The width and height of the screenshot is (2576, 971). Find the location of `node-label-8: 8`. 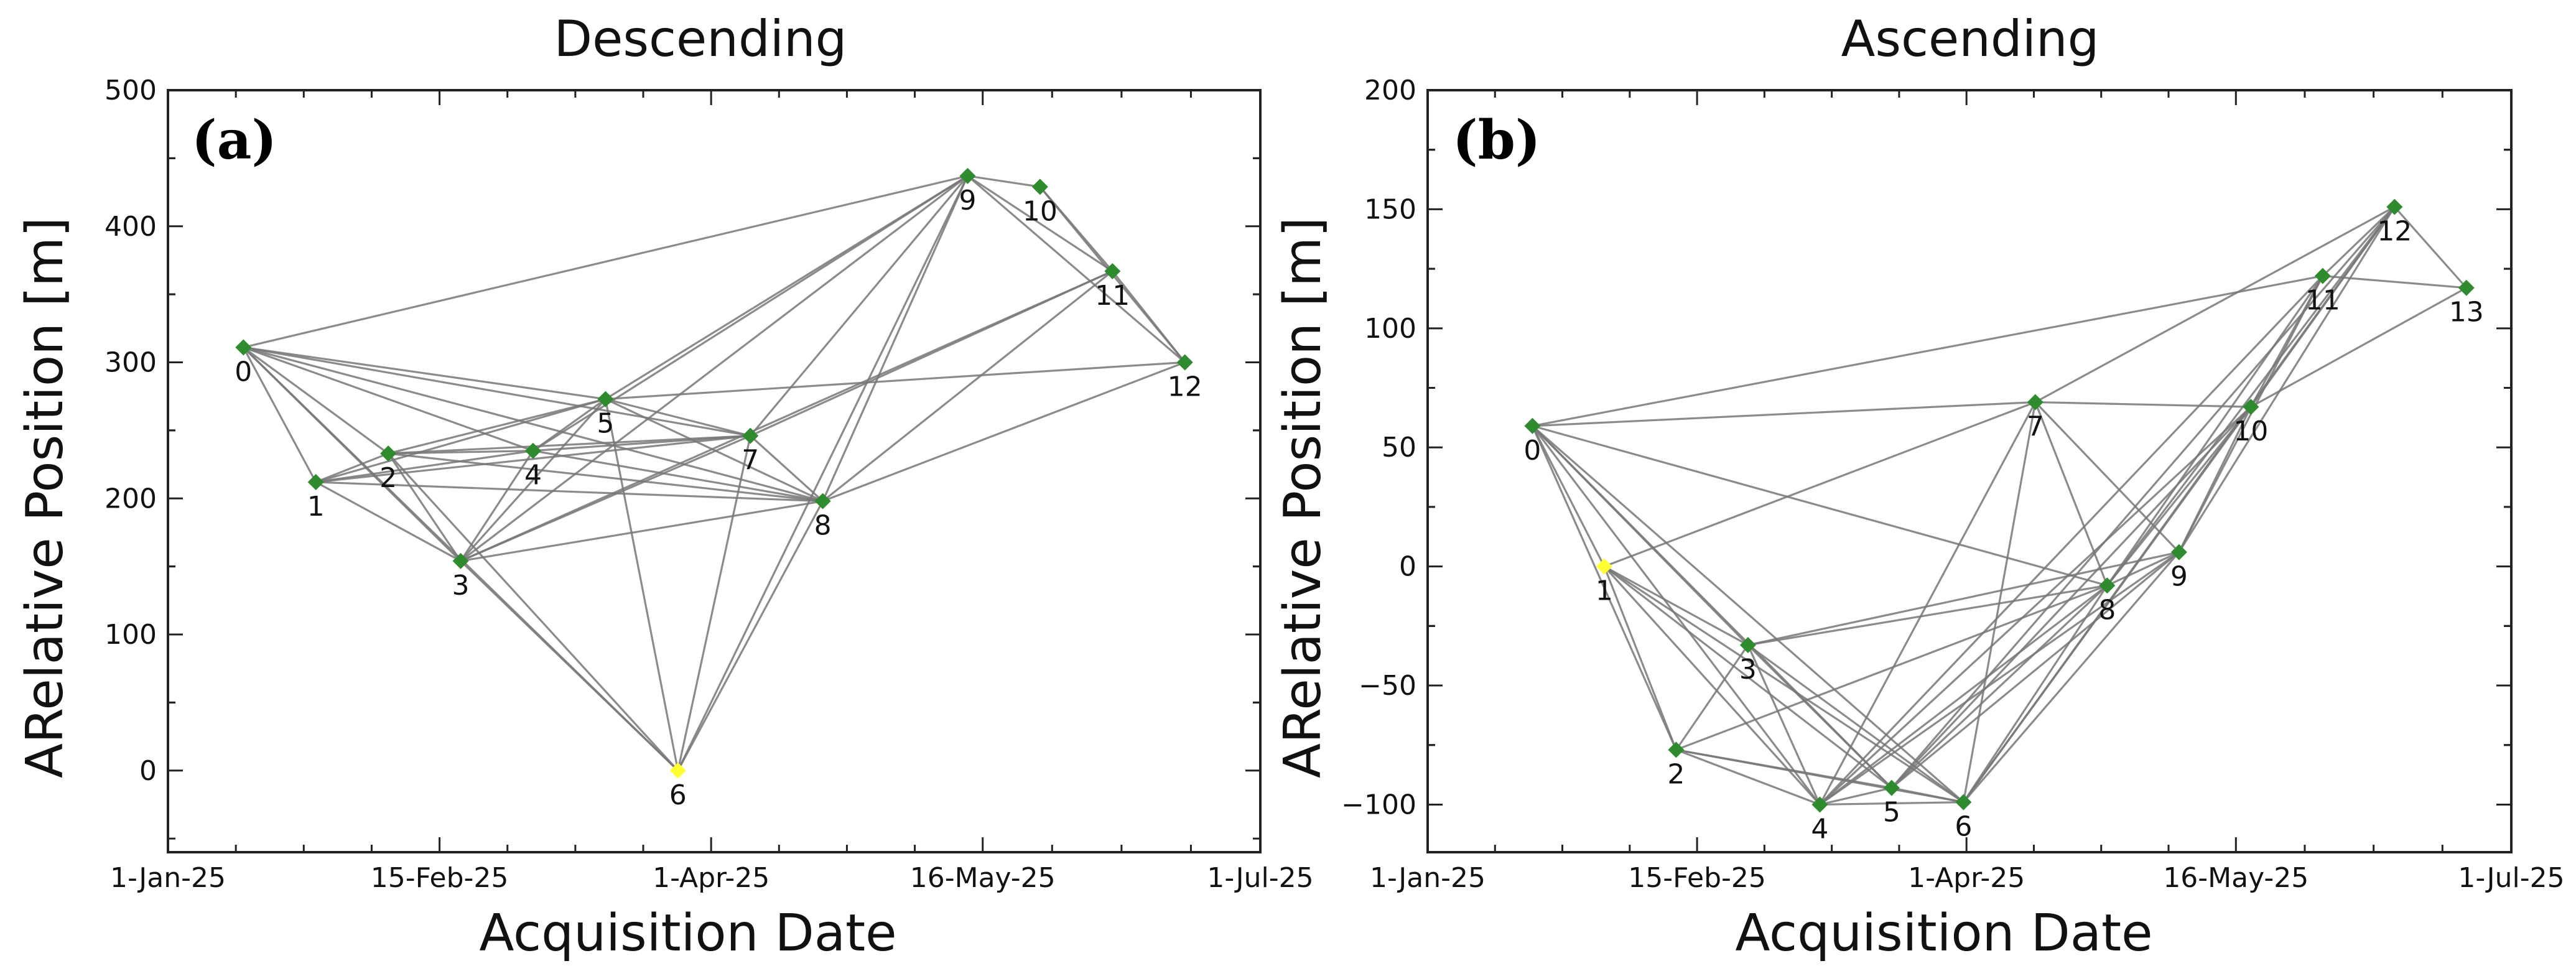

node-label-8: 8 is located at coordinates (2107, 610).